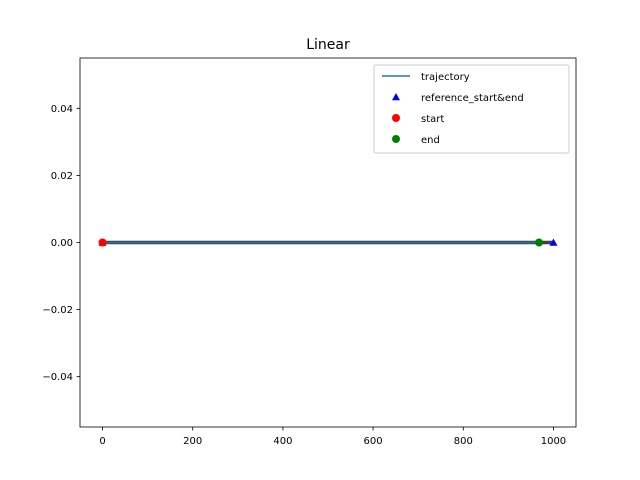 The height and width of the screenshot is (480, 640). I want to click on x-tick-label: 0, so click(102, 441).